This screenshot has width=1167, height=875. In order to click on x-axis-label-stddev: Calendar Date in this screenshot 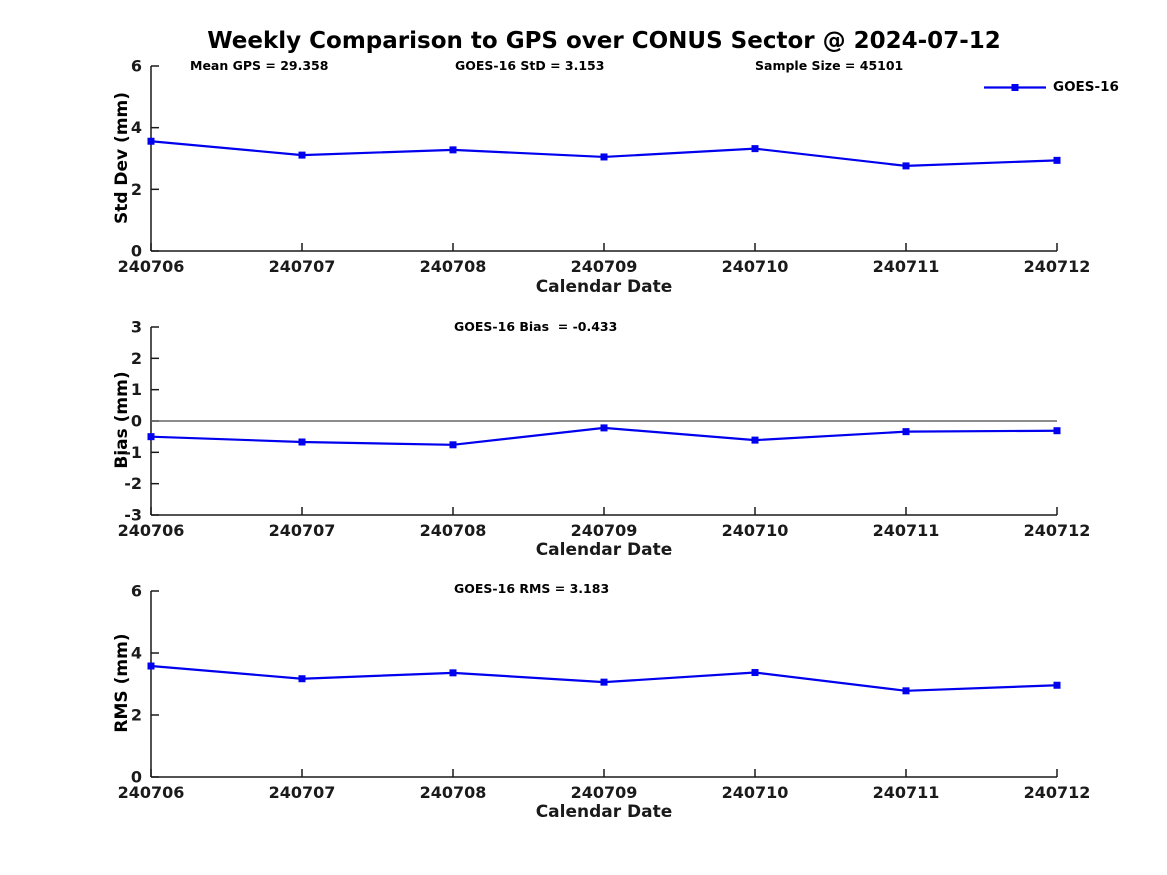, I will do `click(604, 287)`.